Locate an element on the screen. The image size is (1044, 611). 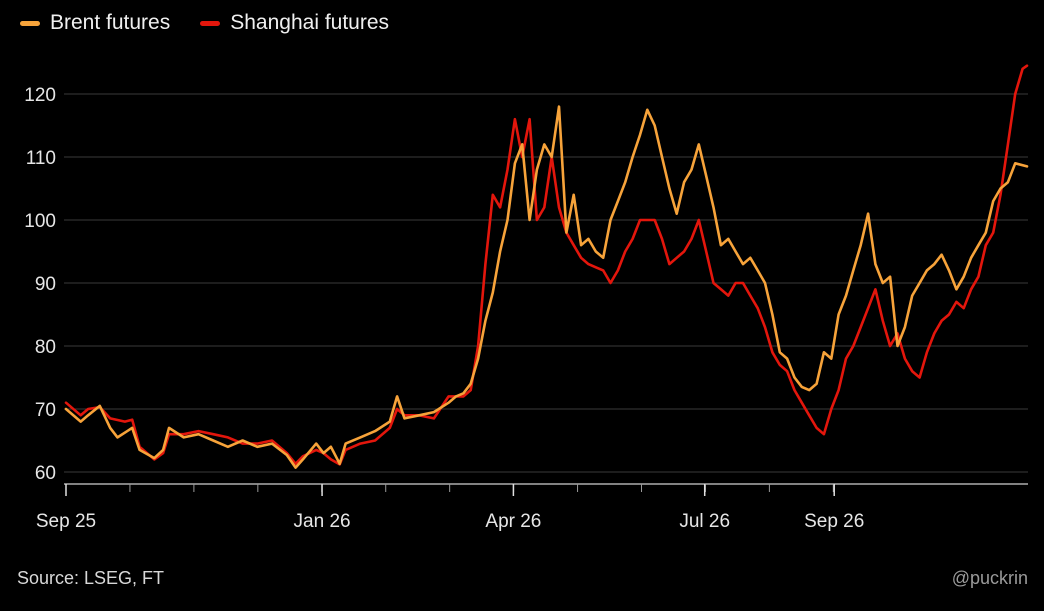
legend-swatch-shanghai is located at coordinates (210, 23).